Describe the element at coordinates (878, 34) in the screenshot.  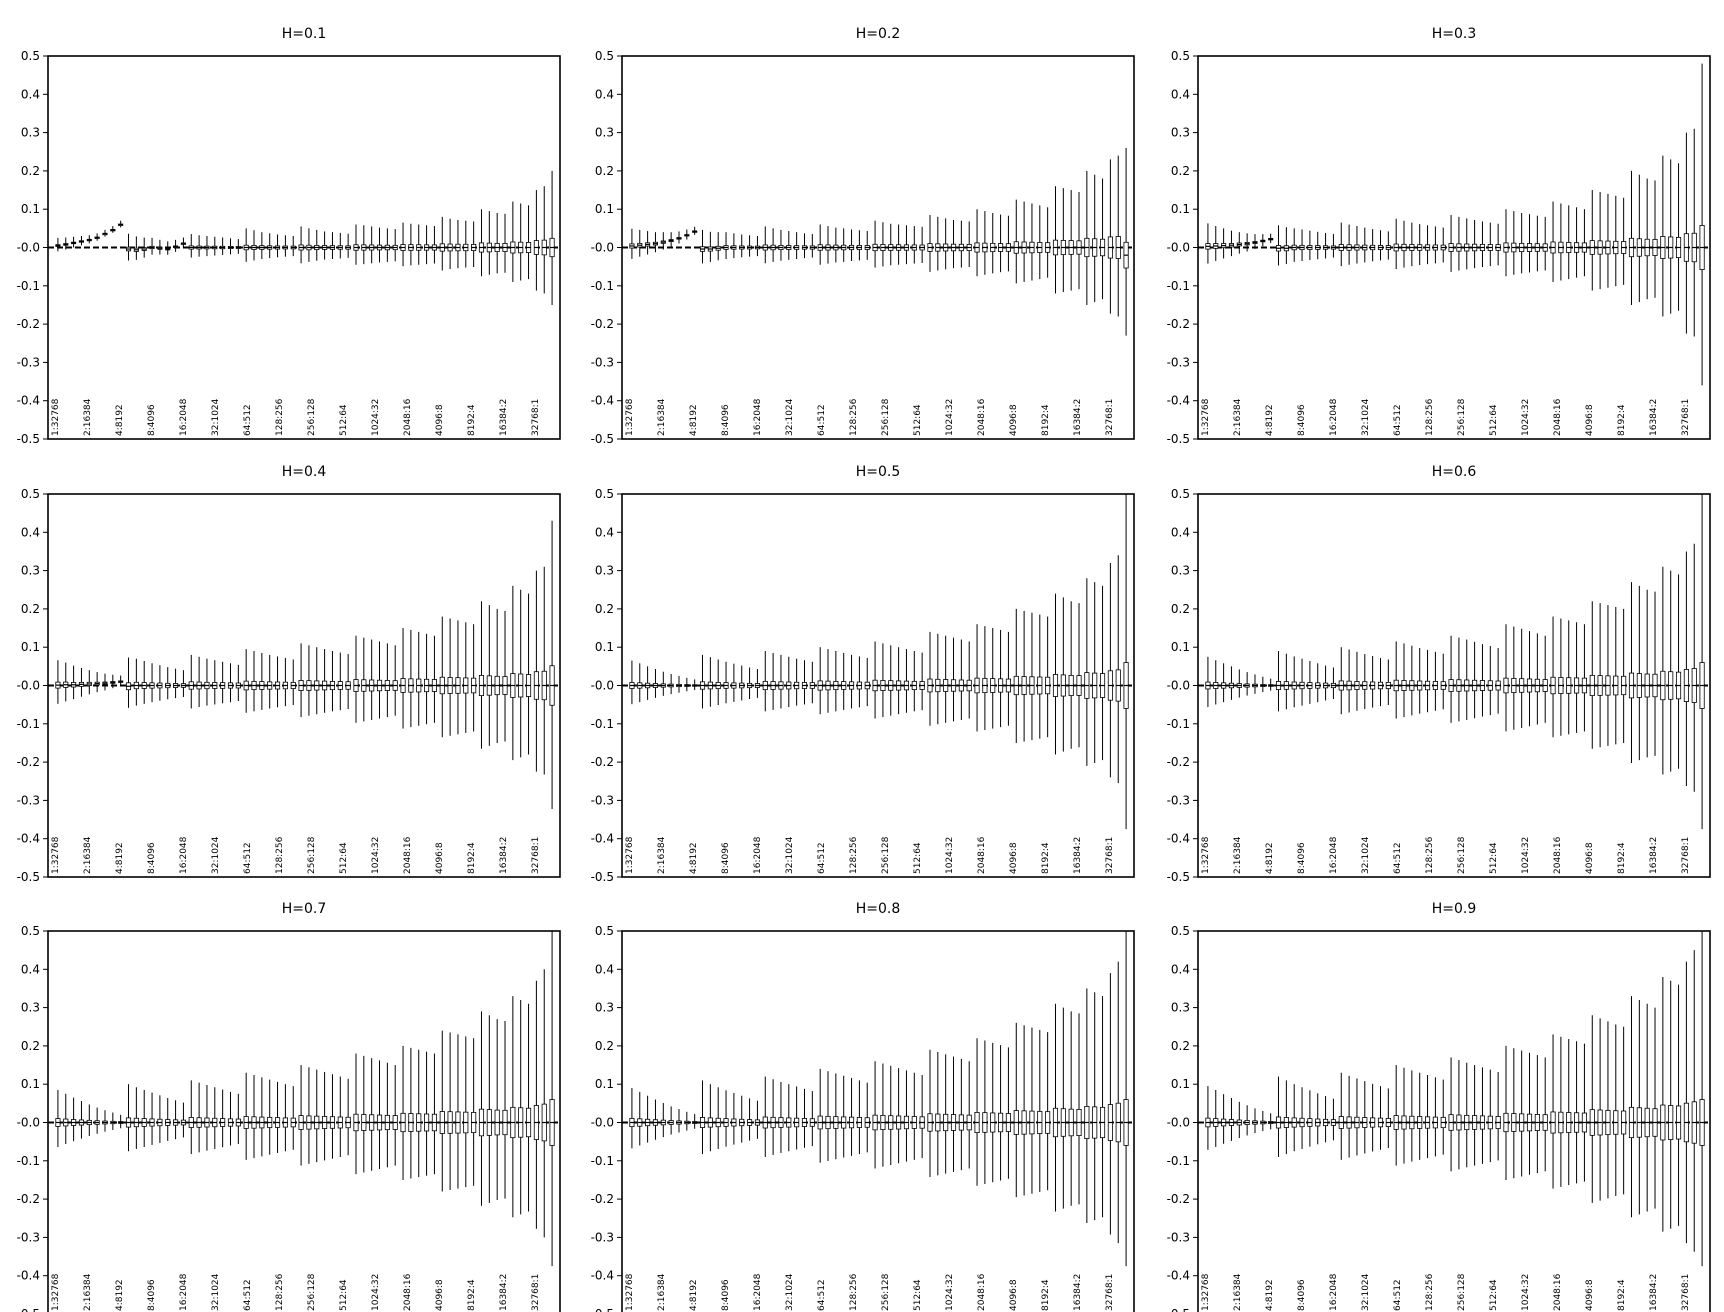
I see `chart-title: H=0.2` at that location.